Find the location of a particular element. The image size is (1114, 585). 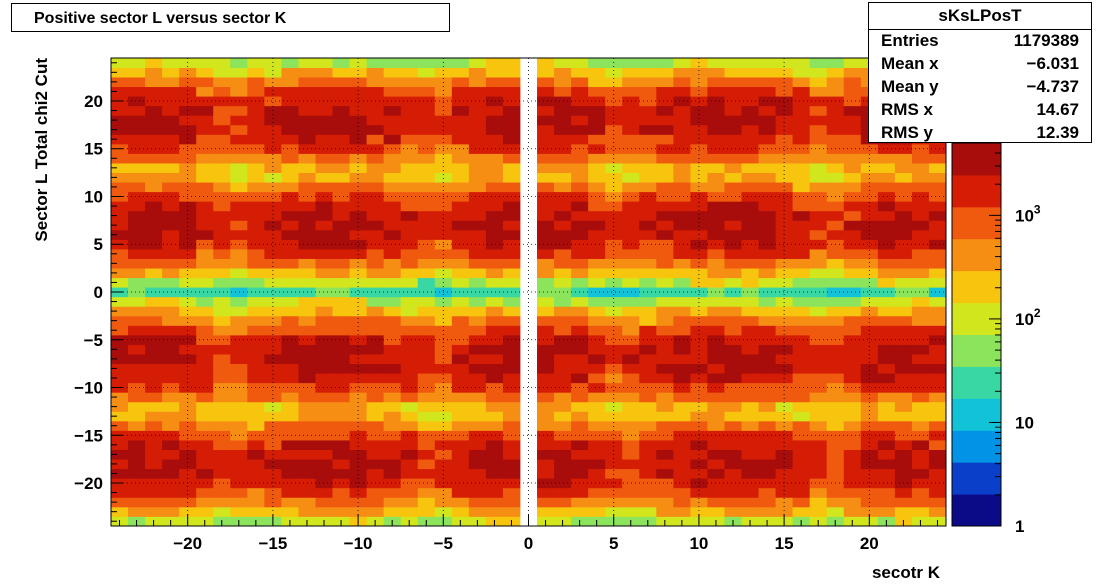

palette-tick-label: 103 is located at coordinates (1028, 213).